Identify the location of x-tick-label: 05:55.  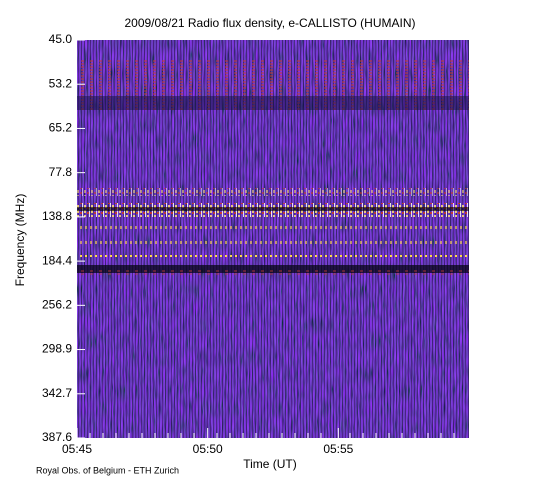
(338, 449).